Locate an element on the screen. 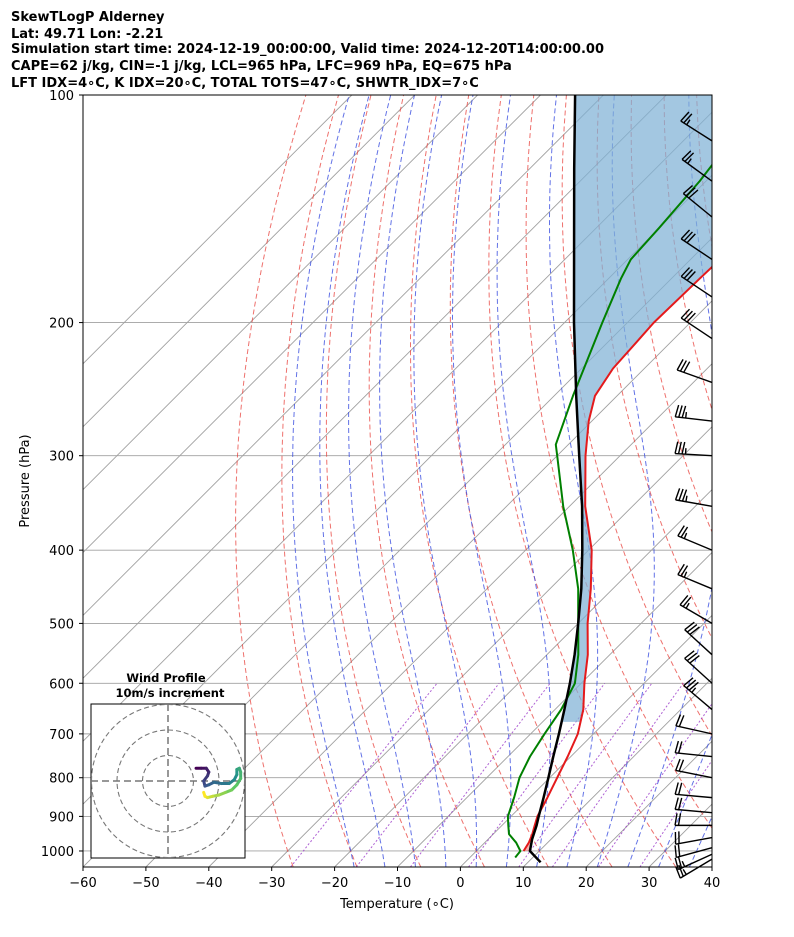  y-tick-label: 300 is located at coordinates (61, 457).